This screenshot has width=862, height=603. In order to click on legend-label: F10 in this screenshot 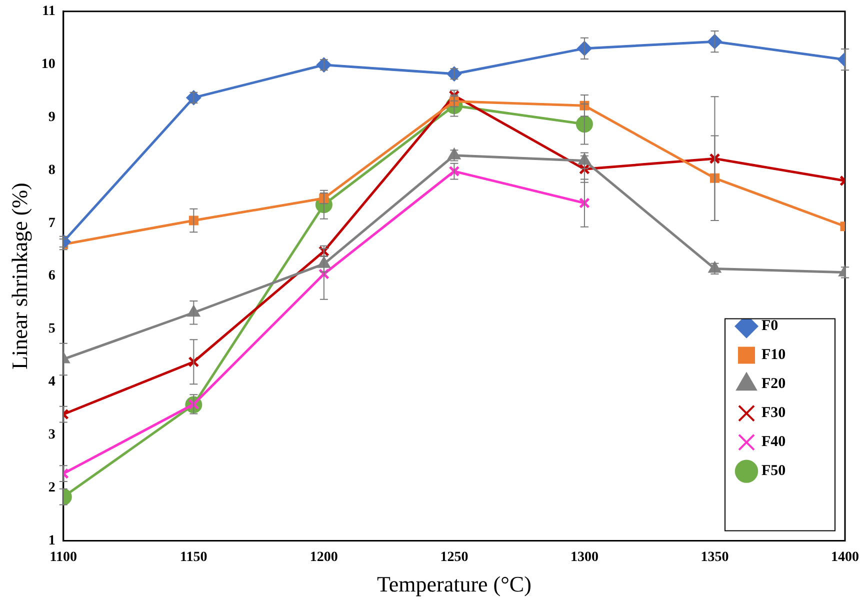, I will do `click(774, 355)`.